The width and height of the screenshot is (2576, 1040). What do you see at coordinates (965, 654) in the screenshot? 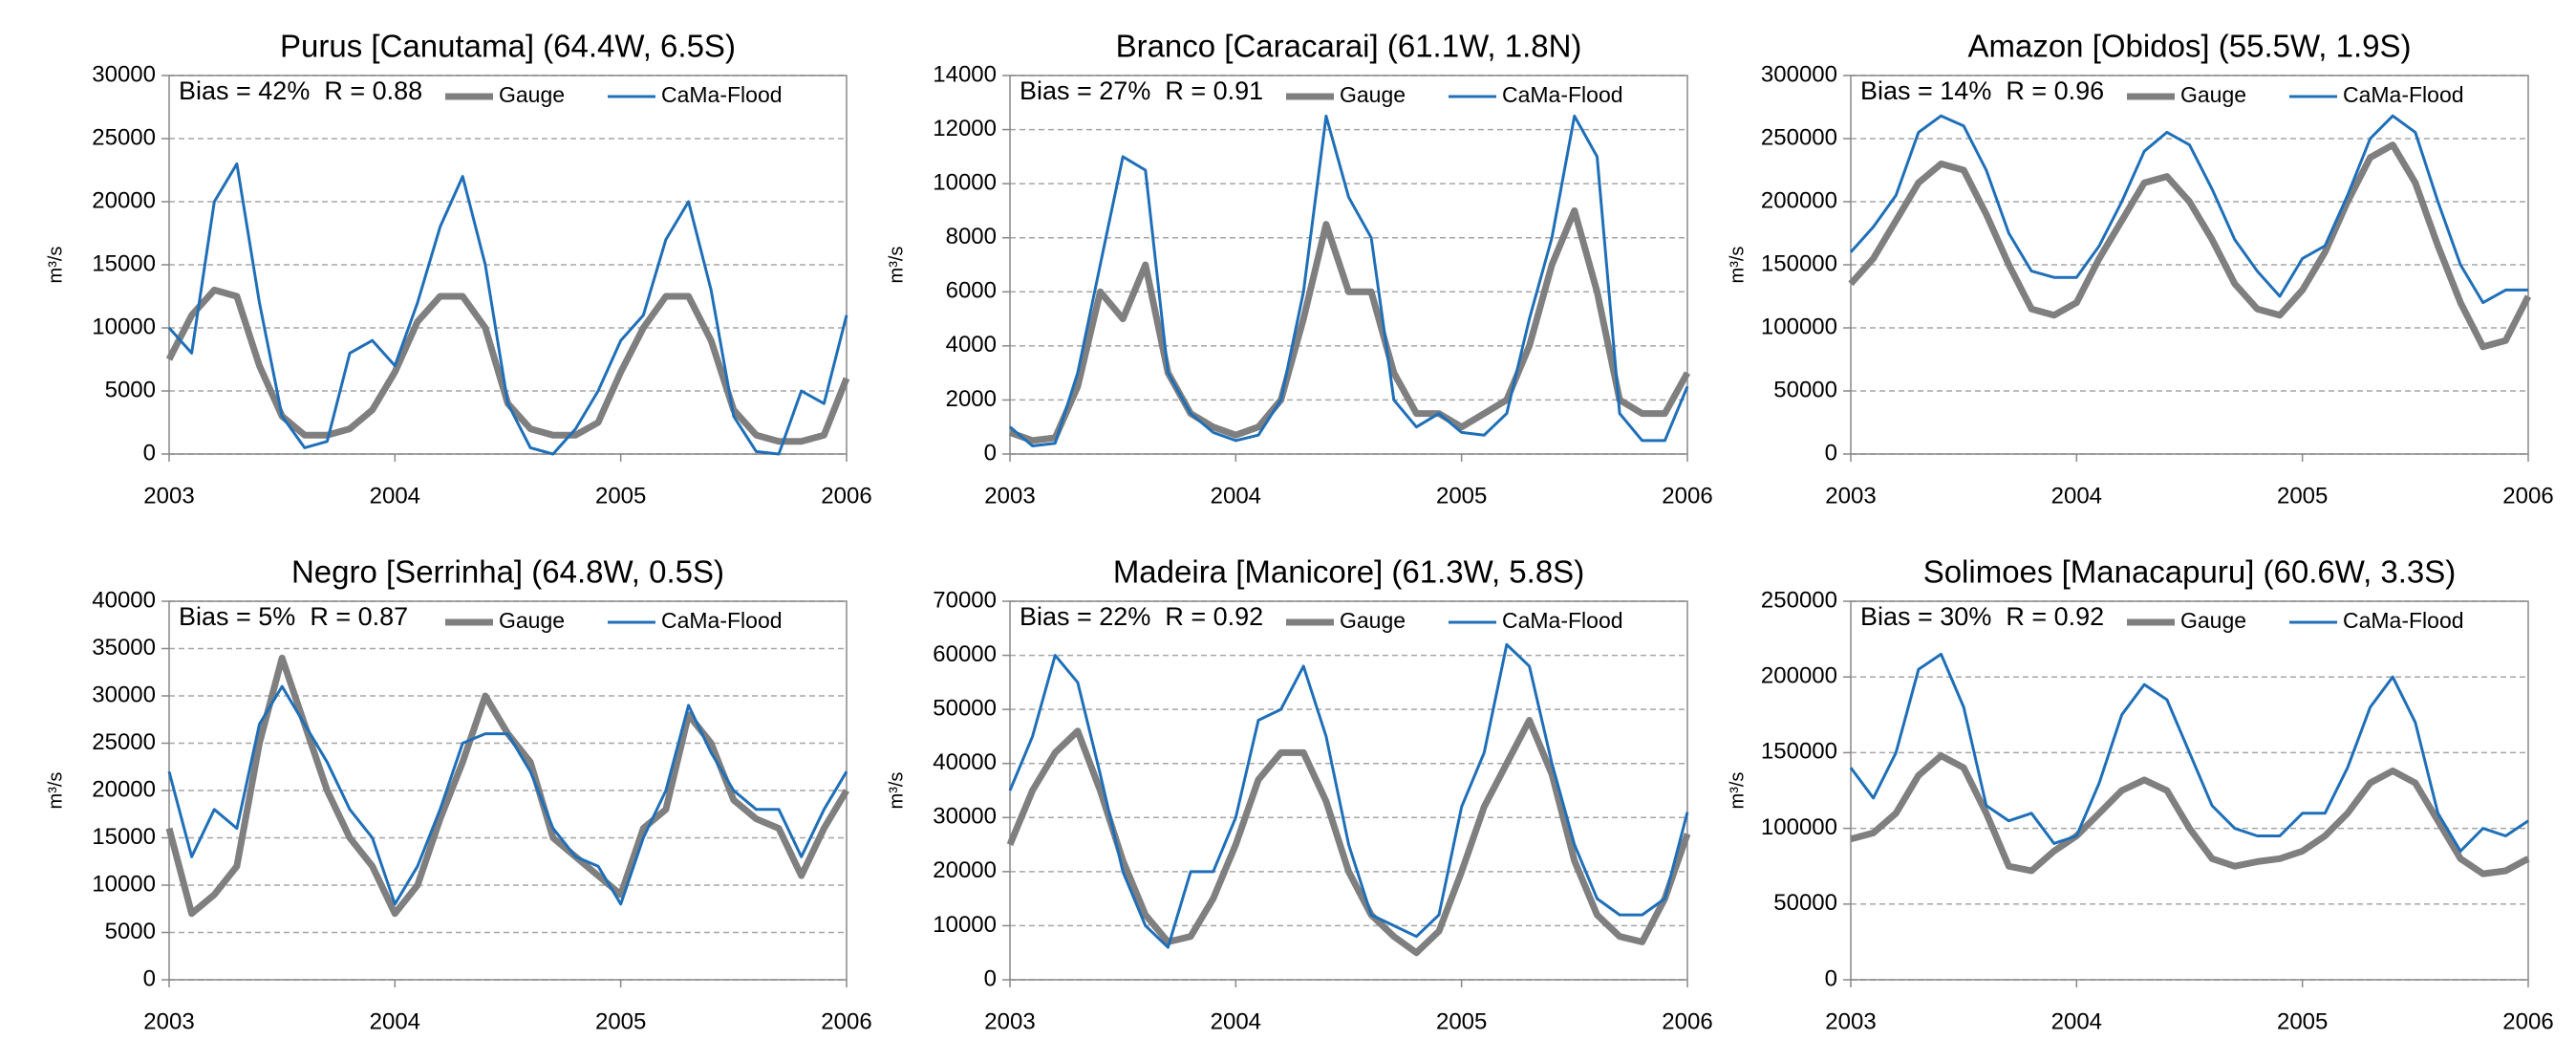
I see `y-tick-label: 60000` at bounding box center [965, 654].